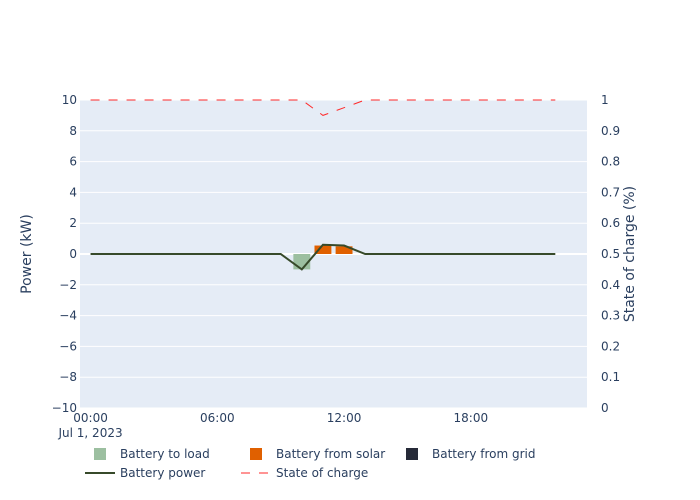 The height and width of the screenshot is (500, 700). I want to click on legend-item-state-of-charge: State of charge, so click(304, 473).